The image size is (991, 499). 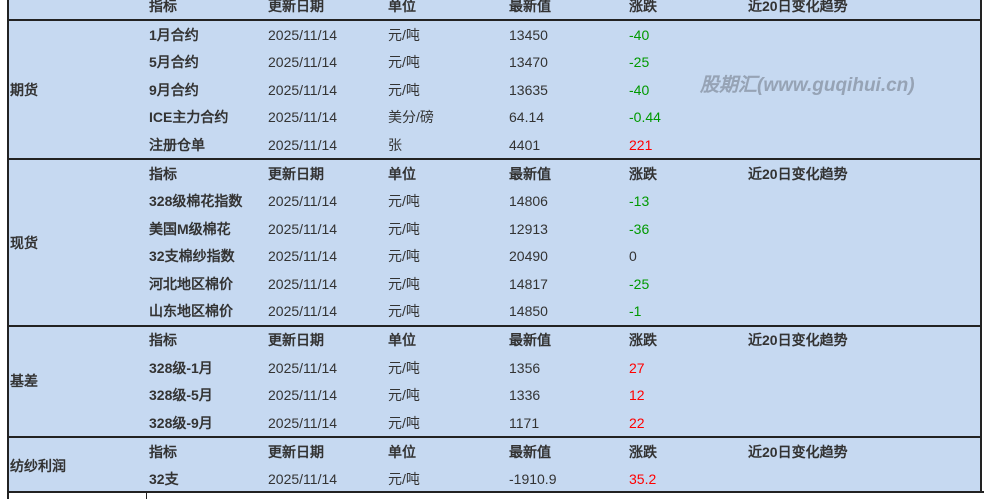 What do you see at coordinates (495, 145) in the screenshot?
I see `table-row: 注册仓单 2025/11/14 张 4401 221` at bounding box center [495, 145].